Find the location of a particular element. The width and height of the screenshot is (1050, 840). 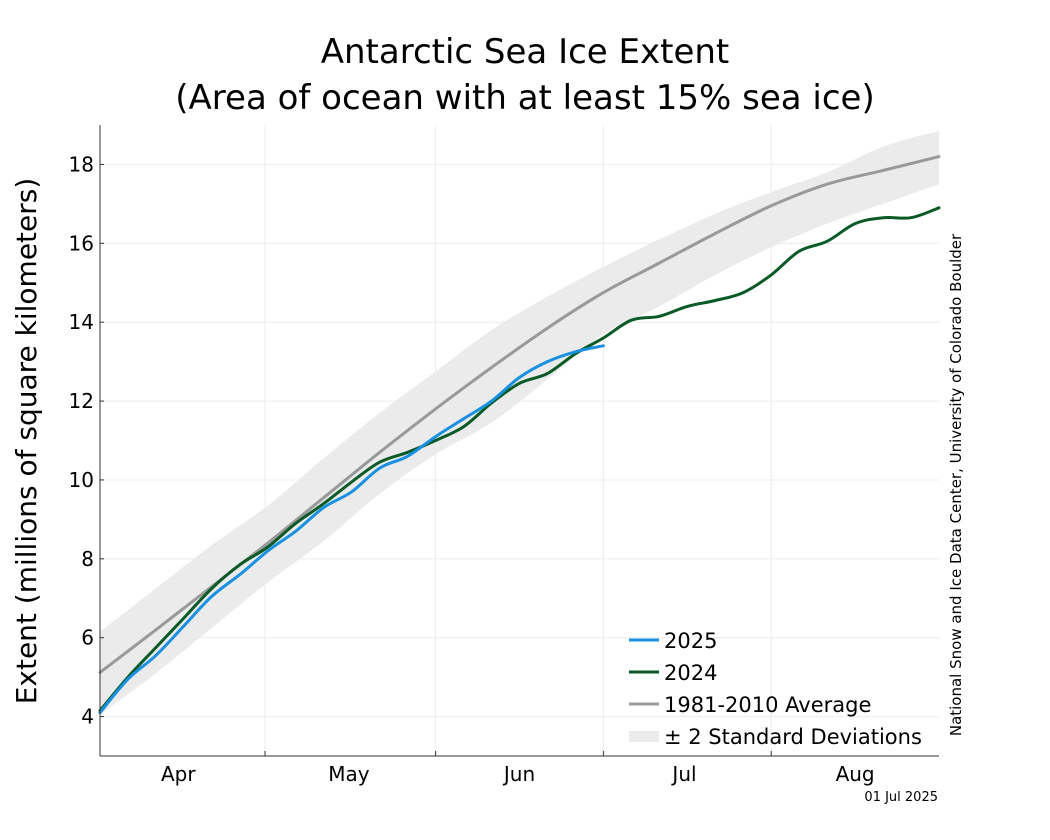

legend-swatch-2-standard-deviations is located at coordinates (644, 736).